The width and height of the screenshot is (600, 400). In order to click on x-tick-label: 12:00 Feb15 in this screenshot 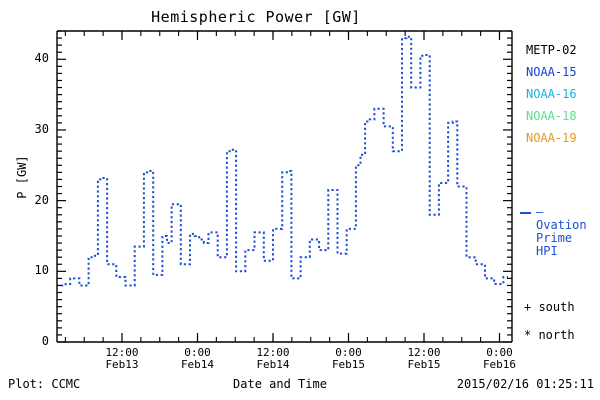, I will do `click(424, 359)`.